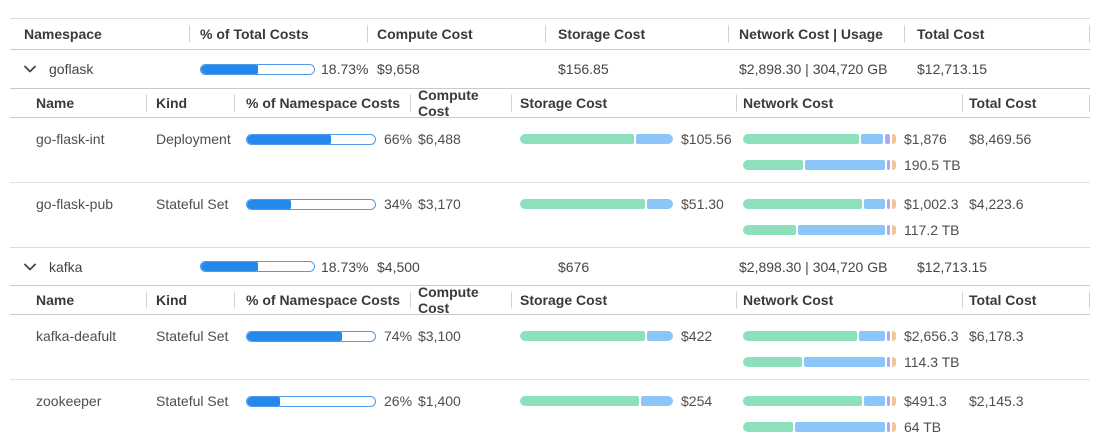  Describe the element at coordinates (925, 401) in the screenshot. I see `network-cost-value: $491.3` at that location.